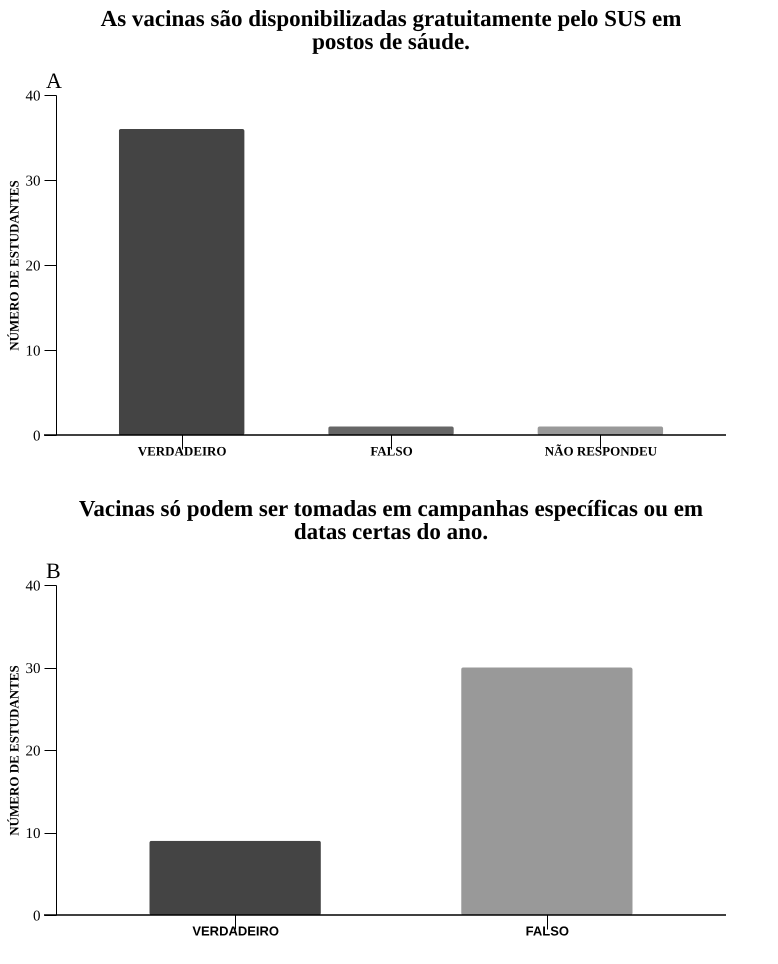  What do you see at coordinates (391, 520) in the screenshot?
I see `chart-title: Vacinas só podem ser tomadas em campanhas específicas ou em datas certas do ano.` at bounding box center [391, 520].